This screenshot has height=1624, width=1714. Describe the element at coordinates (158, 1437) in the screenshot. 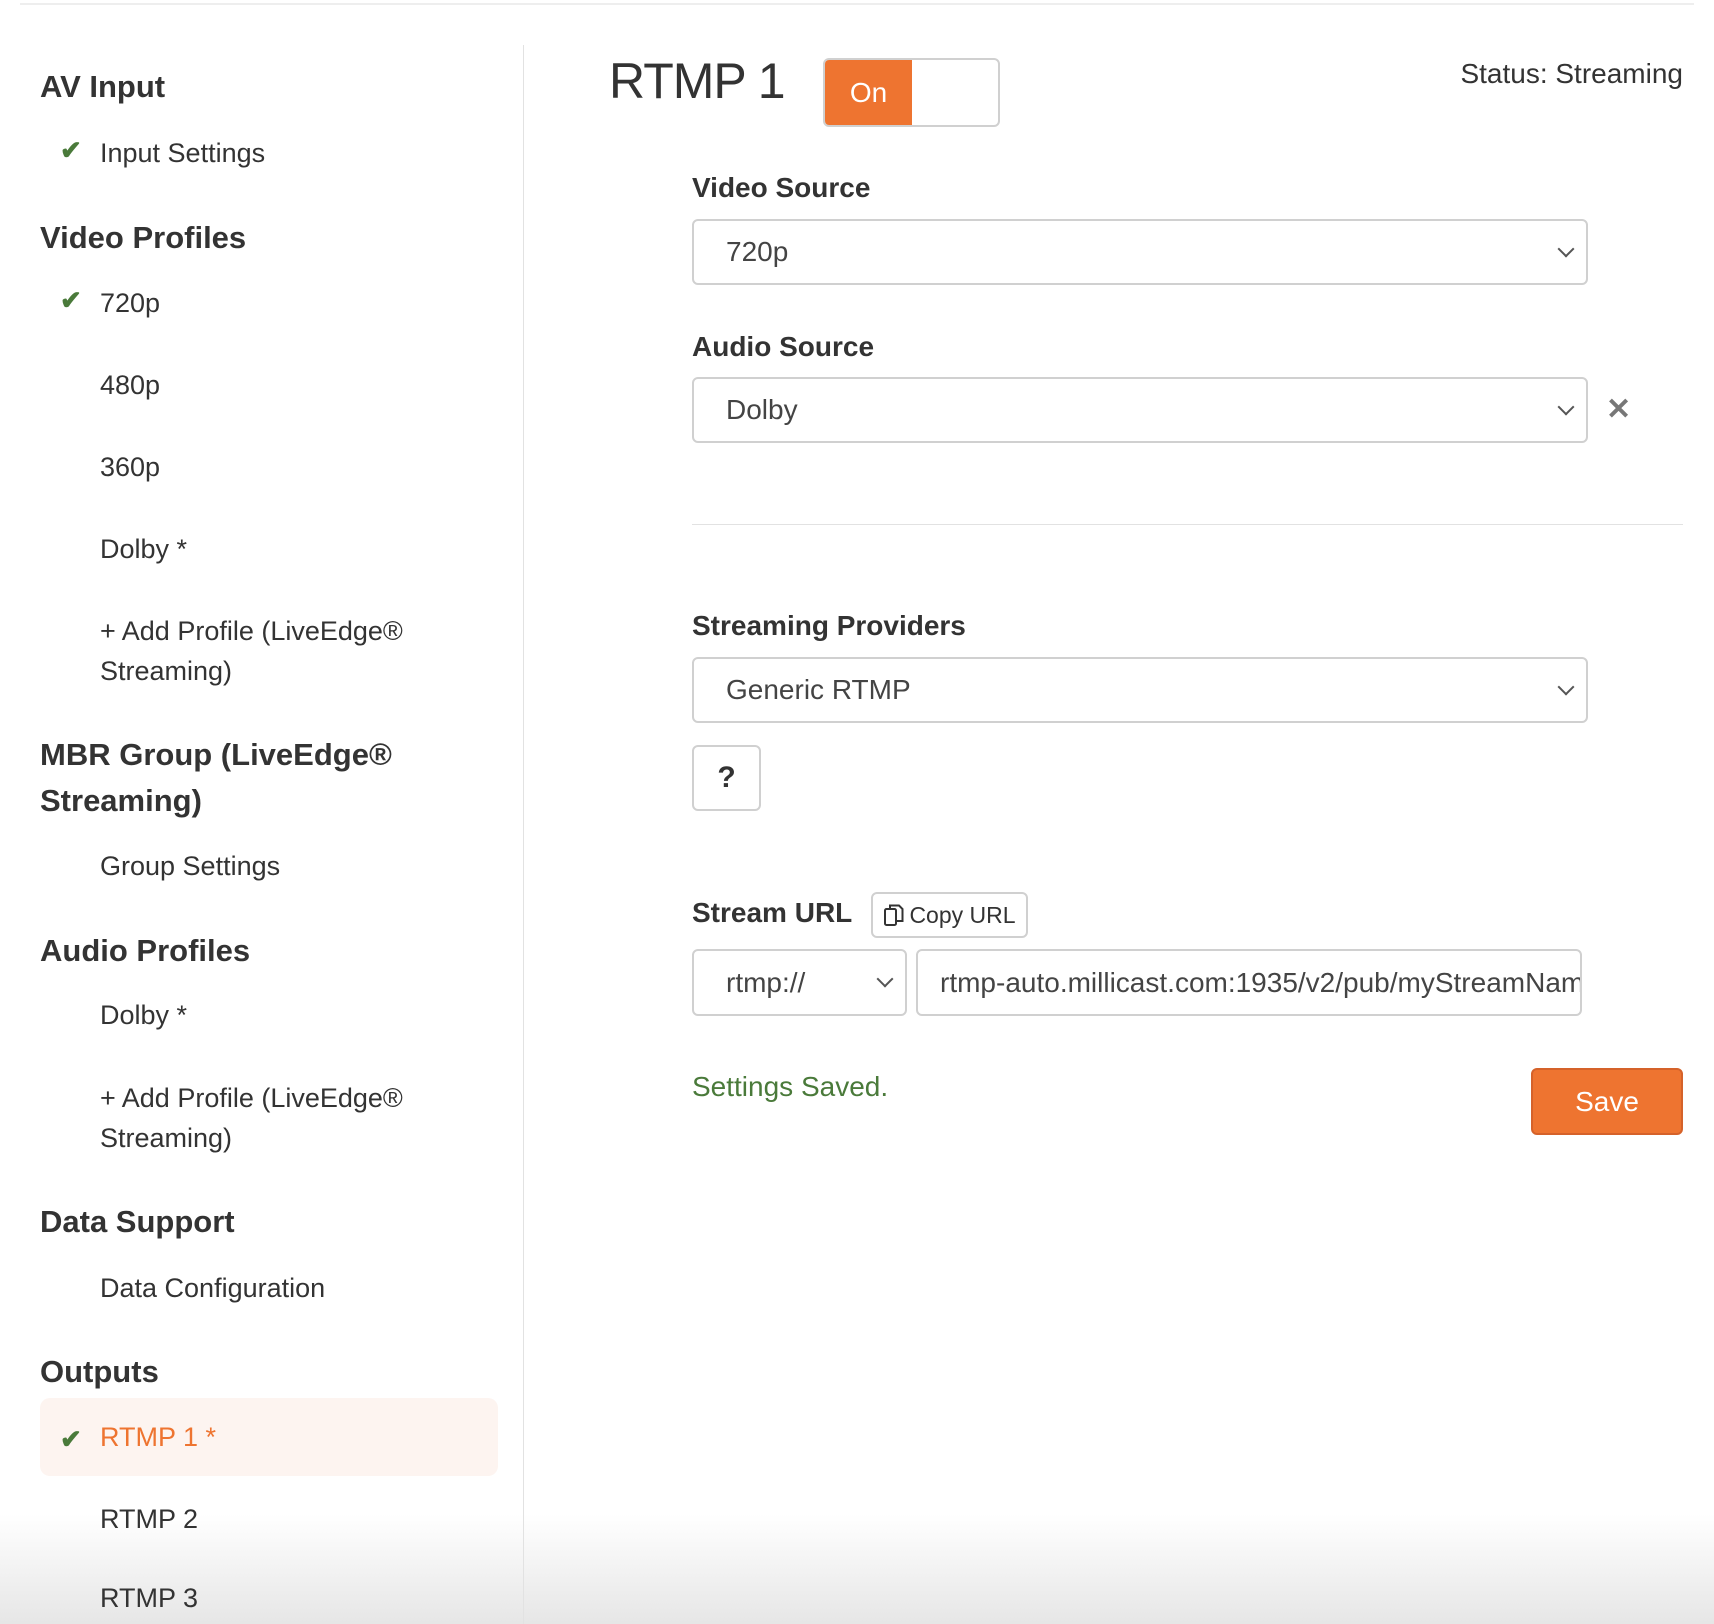

I see `sidebar-item-rtmp1: RTMP 1 *` at that location.